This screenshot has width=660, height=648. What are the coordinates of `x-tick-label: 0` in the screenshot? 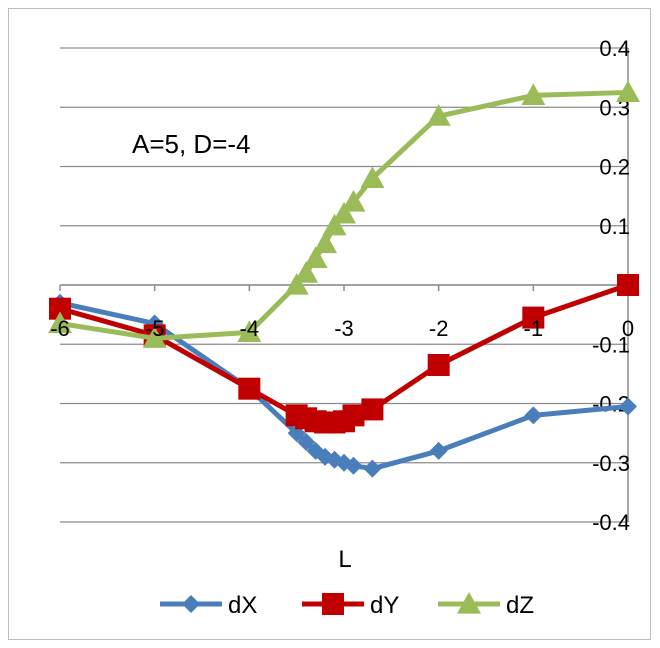 It's located at (628, 328).